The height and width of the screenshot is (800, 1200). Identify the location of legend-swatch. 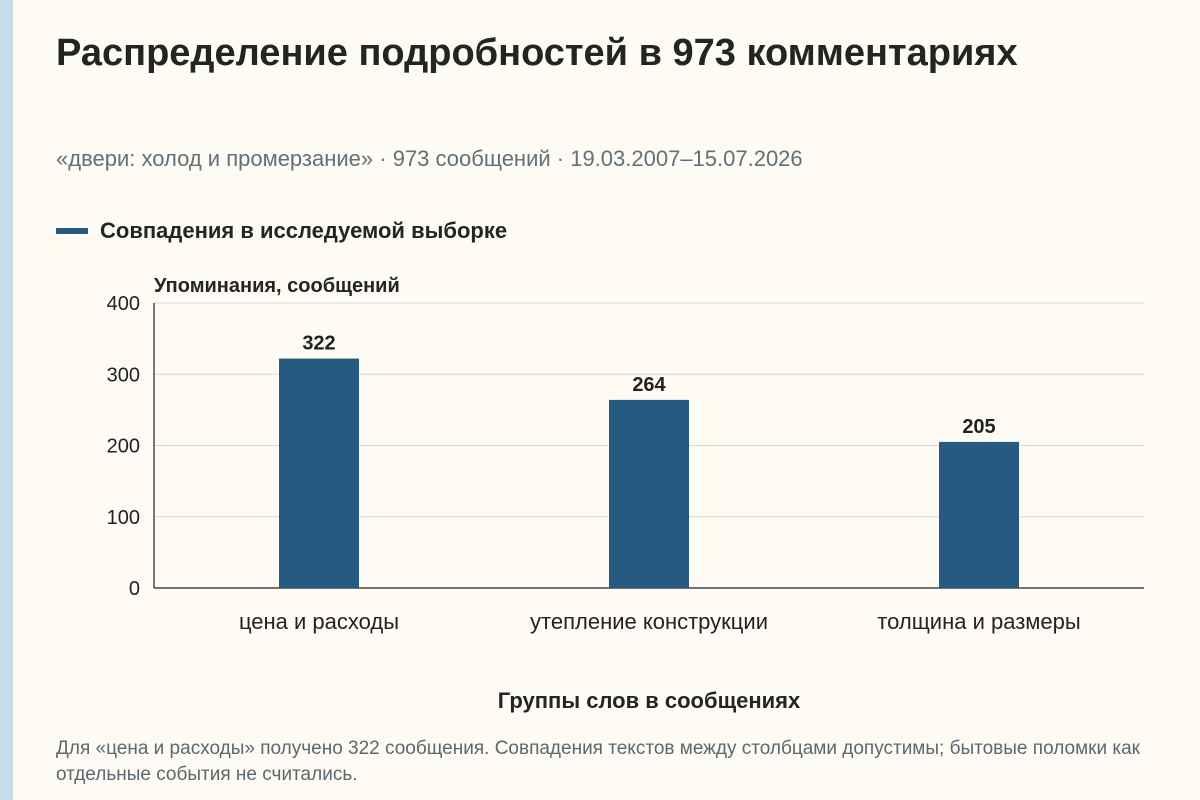
(72, 231).